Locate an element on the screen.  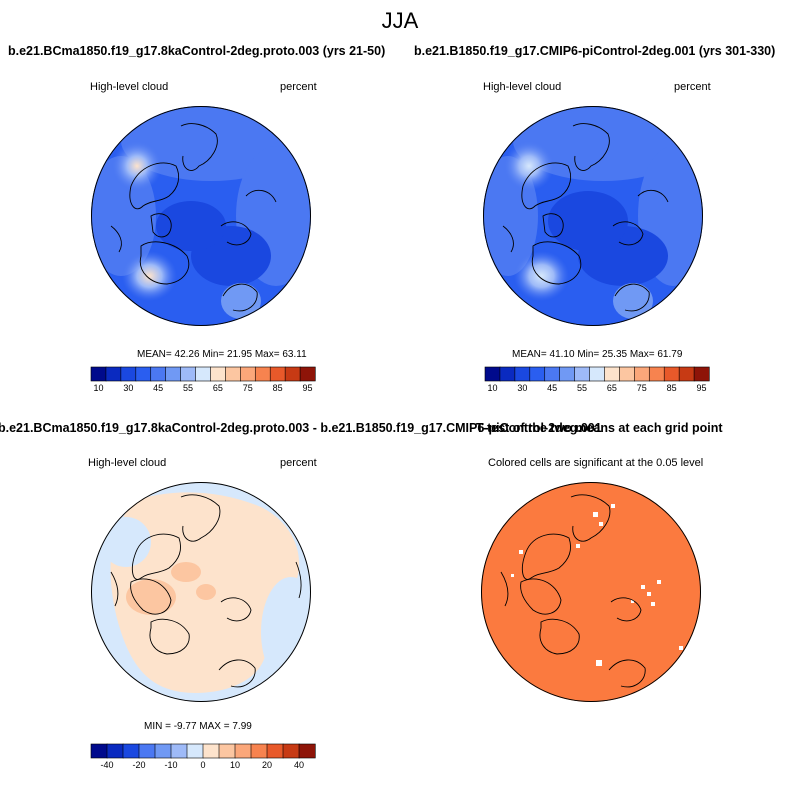
panel-3-colorbar-ticks: -40 -20 -10 0 10 20 40 is located at coordinates (203, 767).